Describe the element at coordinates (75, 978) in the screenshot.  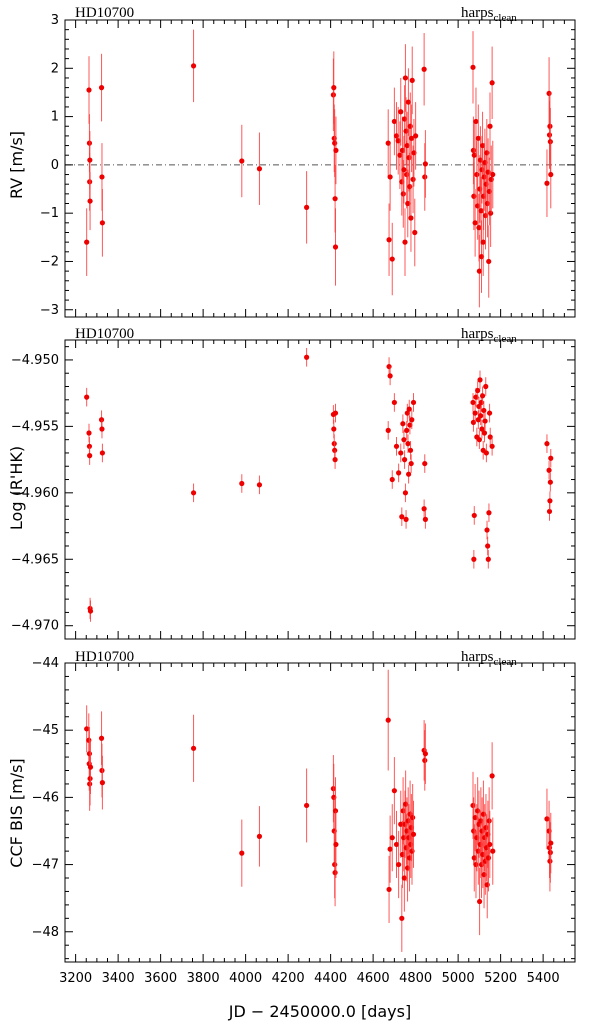
I see `xtick-label: 3200` at that location.